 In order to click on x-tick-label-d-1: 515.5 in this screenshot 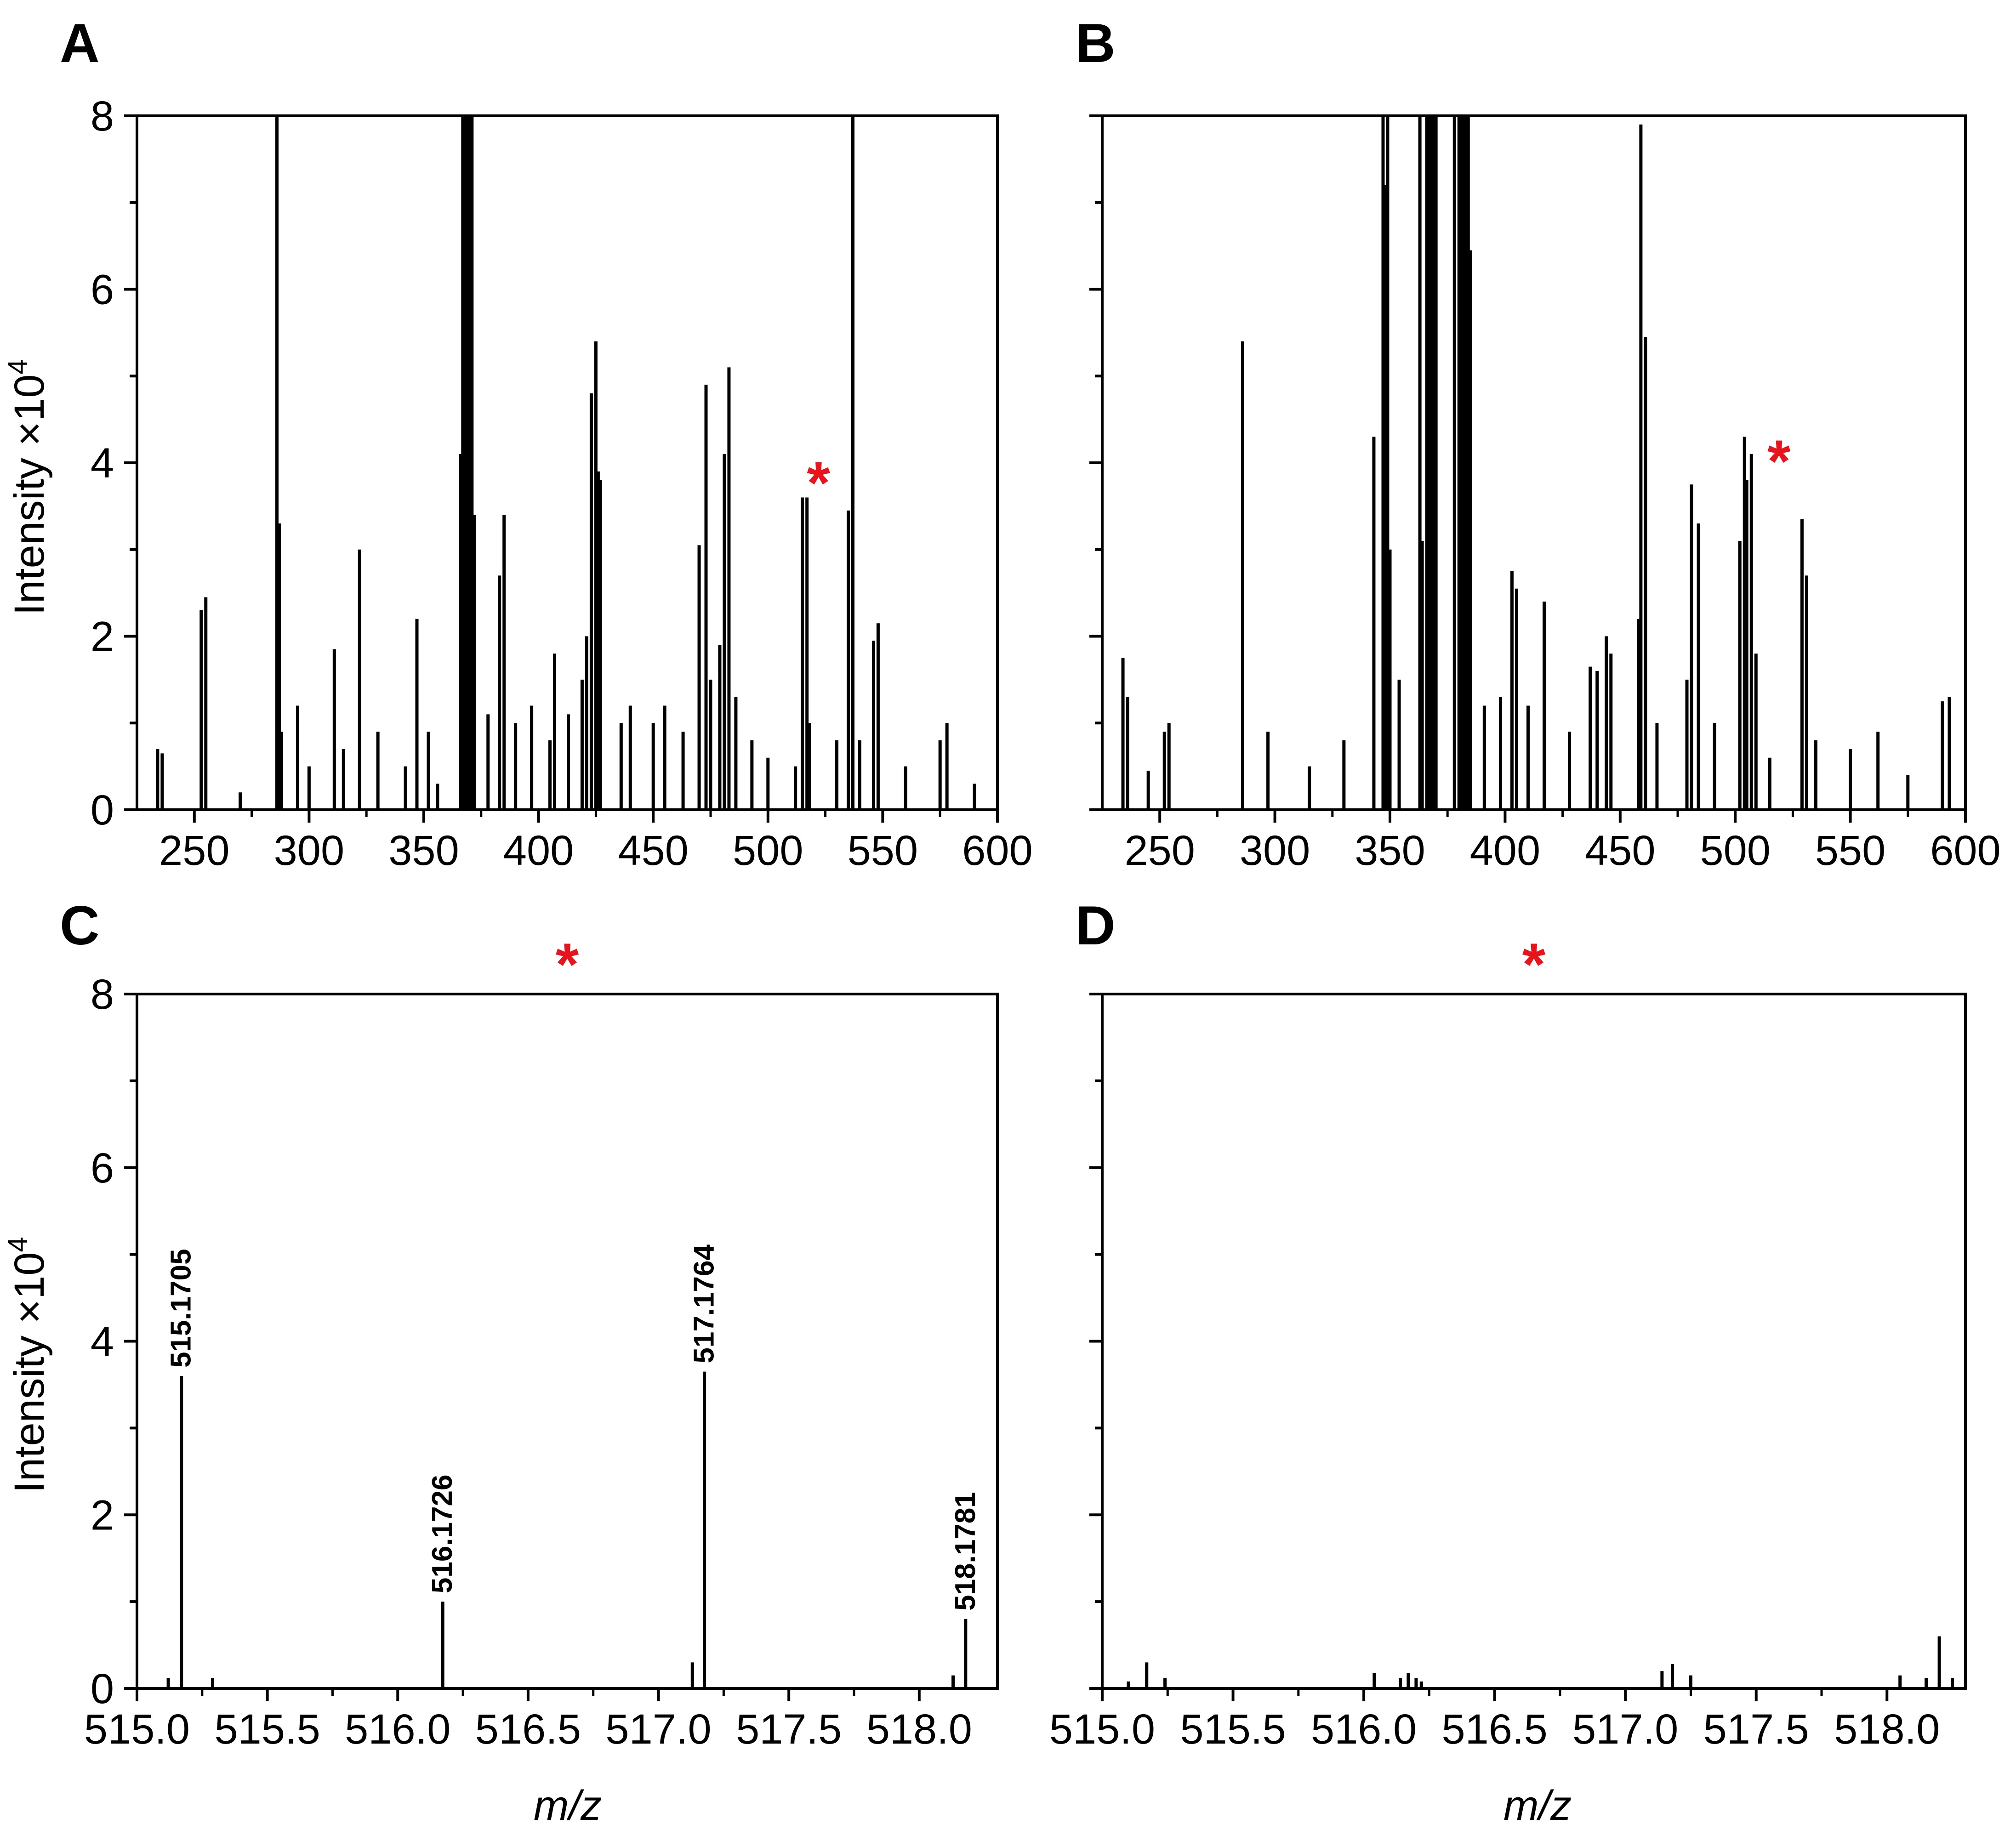, I will do `click(1233, 1729)`.